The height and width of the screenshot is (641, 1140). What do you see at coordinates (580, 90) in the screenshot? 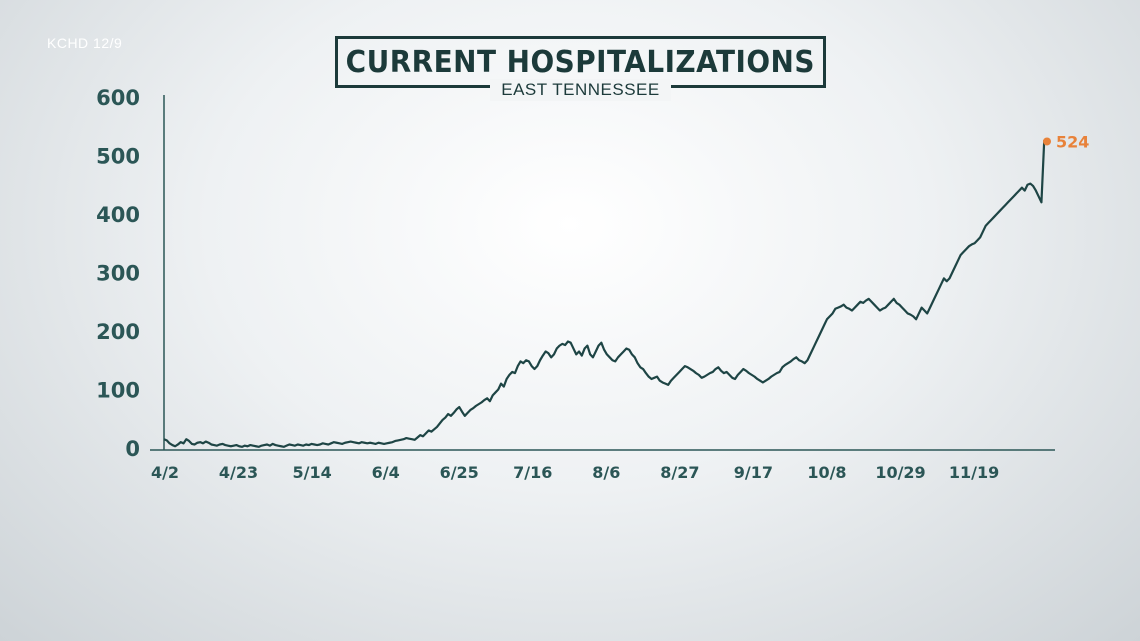
I see `chart-subtitle: EAST TENNESSEE` at bounding box center [580, 90].